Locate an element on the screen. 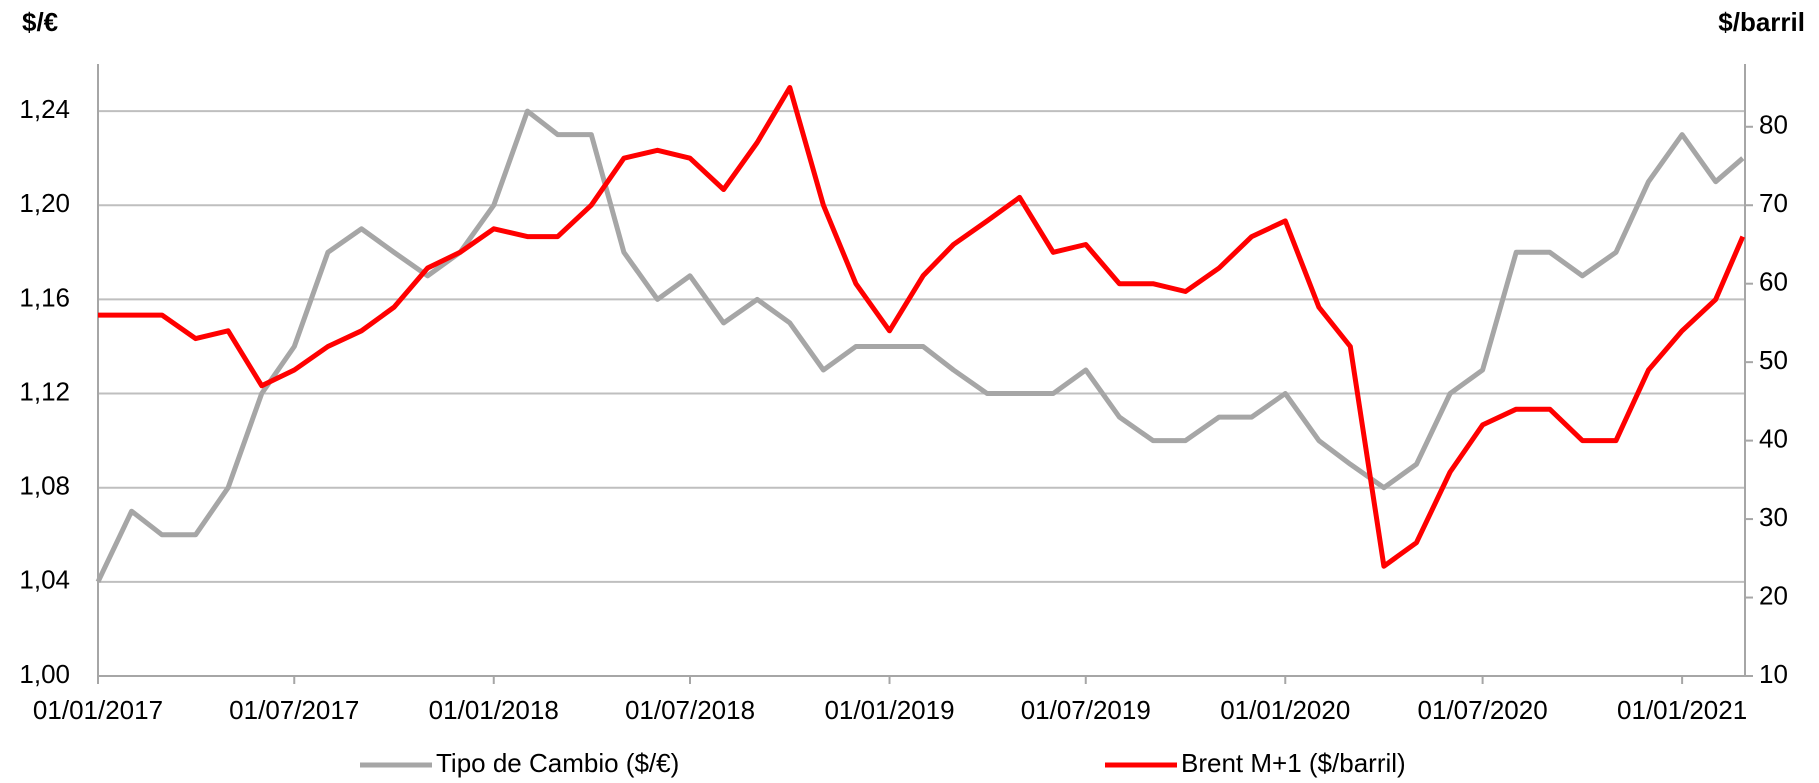  y-tick-label: 1,12 is located at coordinates (44, 391).